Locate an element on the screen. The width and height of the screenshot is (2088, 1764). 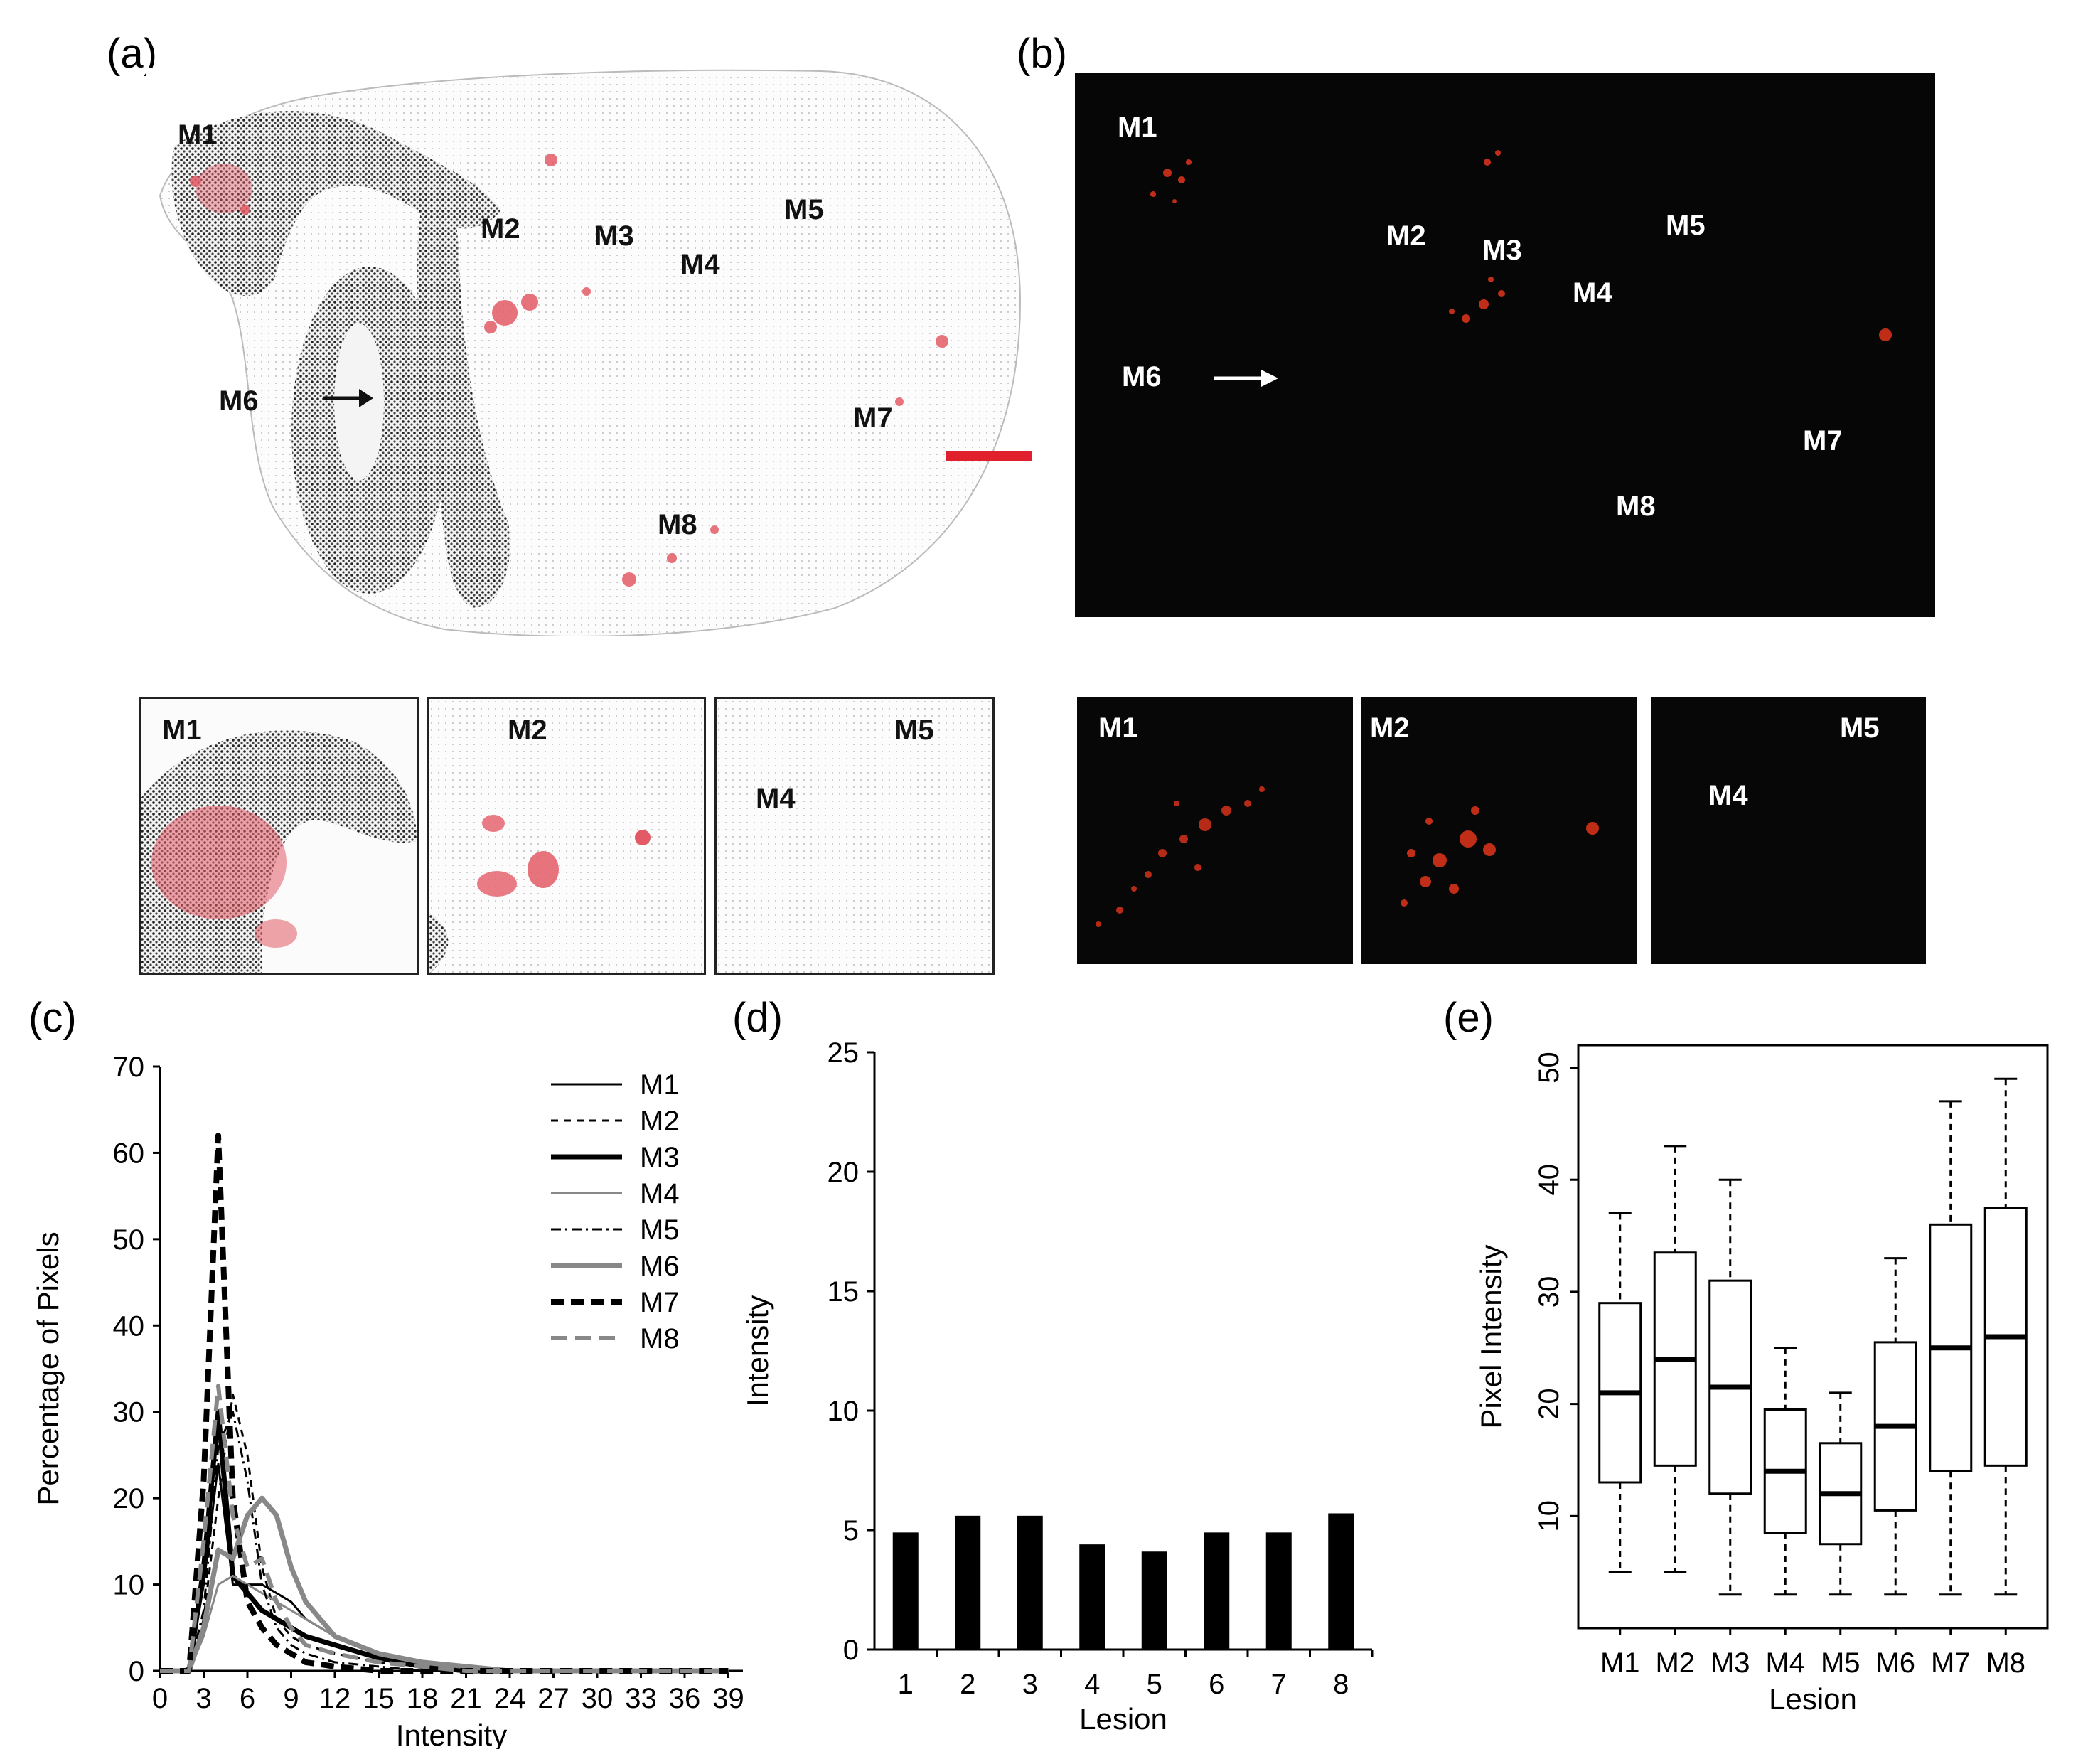
arrow-right-icon is located at coordinates (1246, 378).